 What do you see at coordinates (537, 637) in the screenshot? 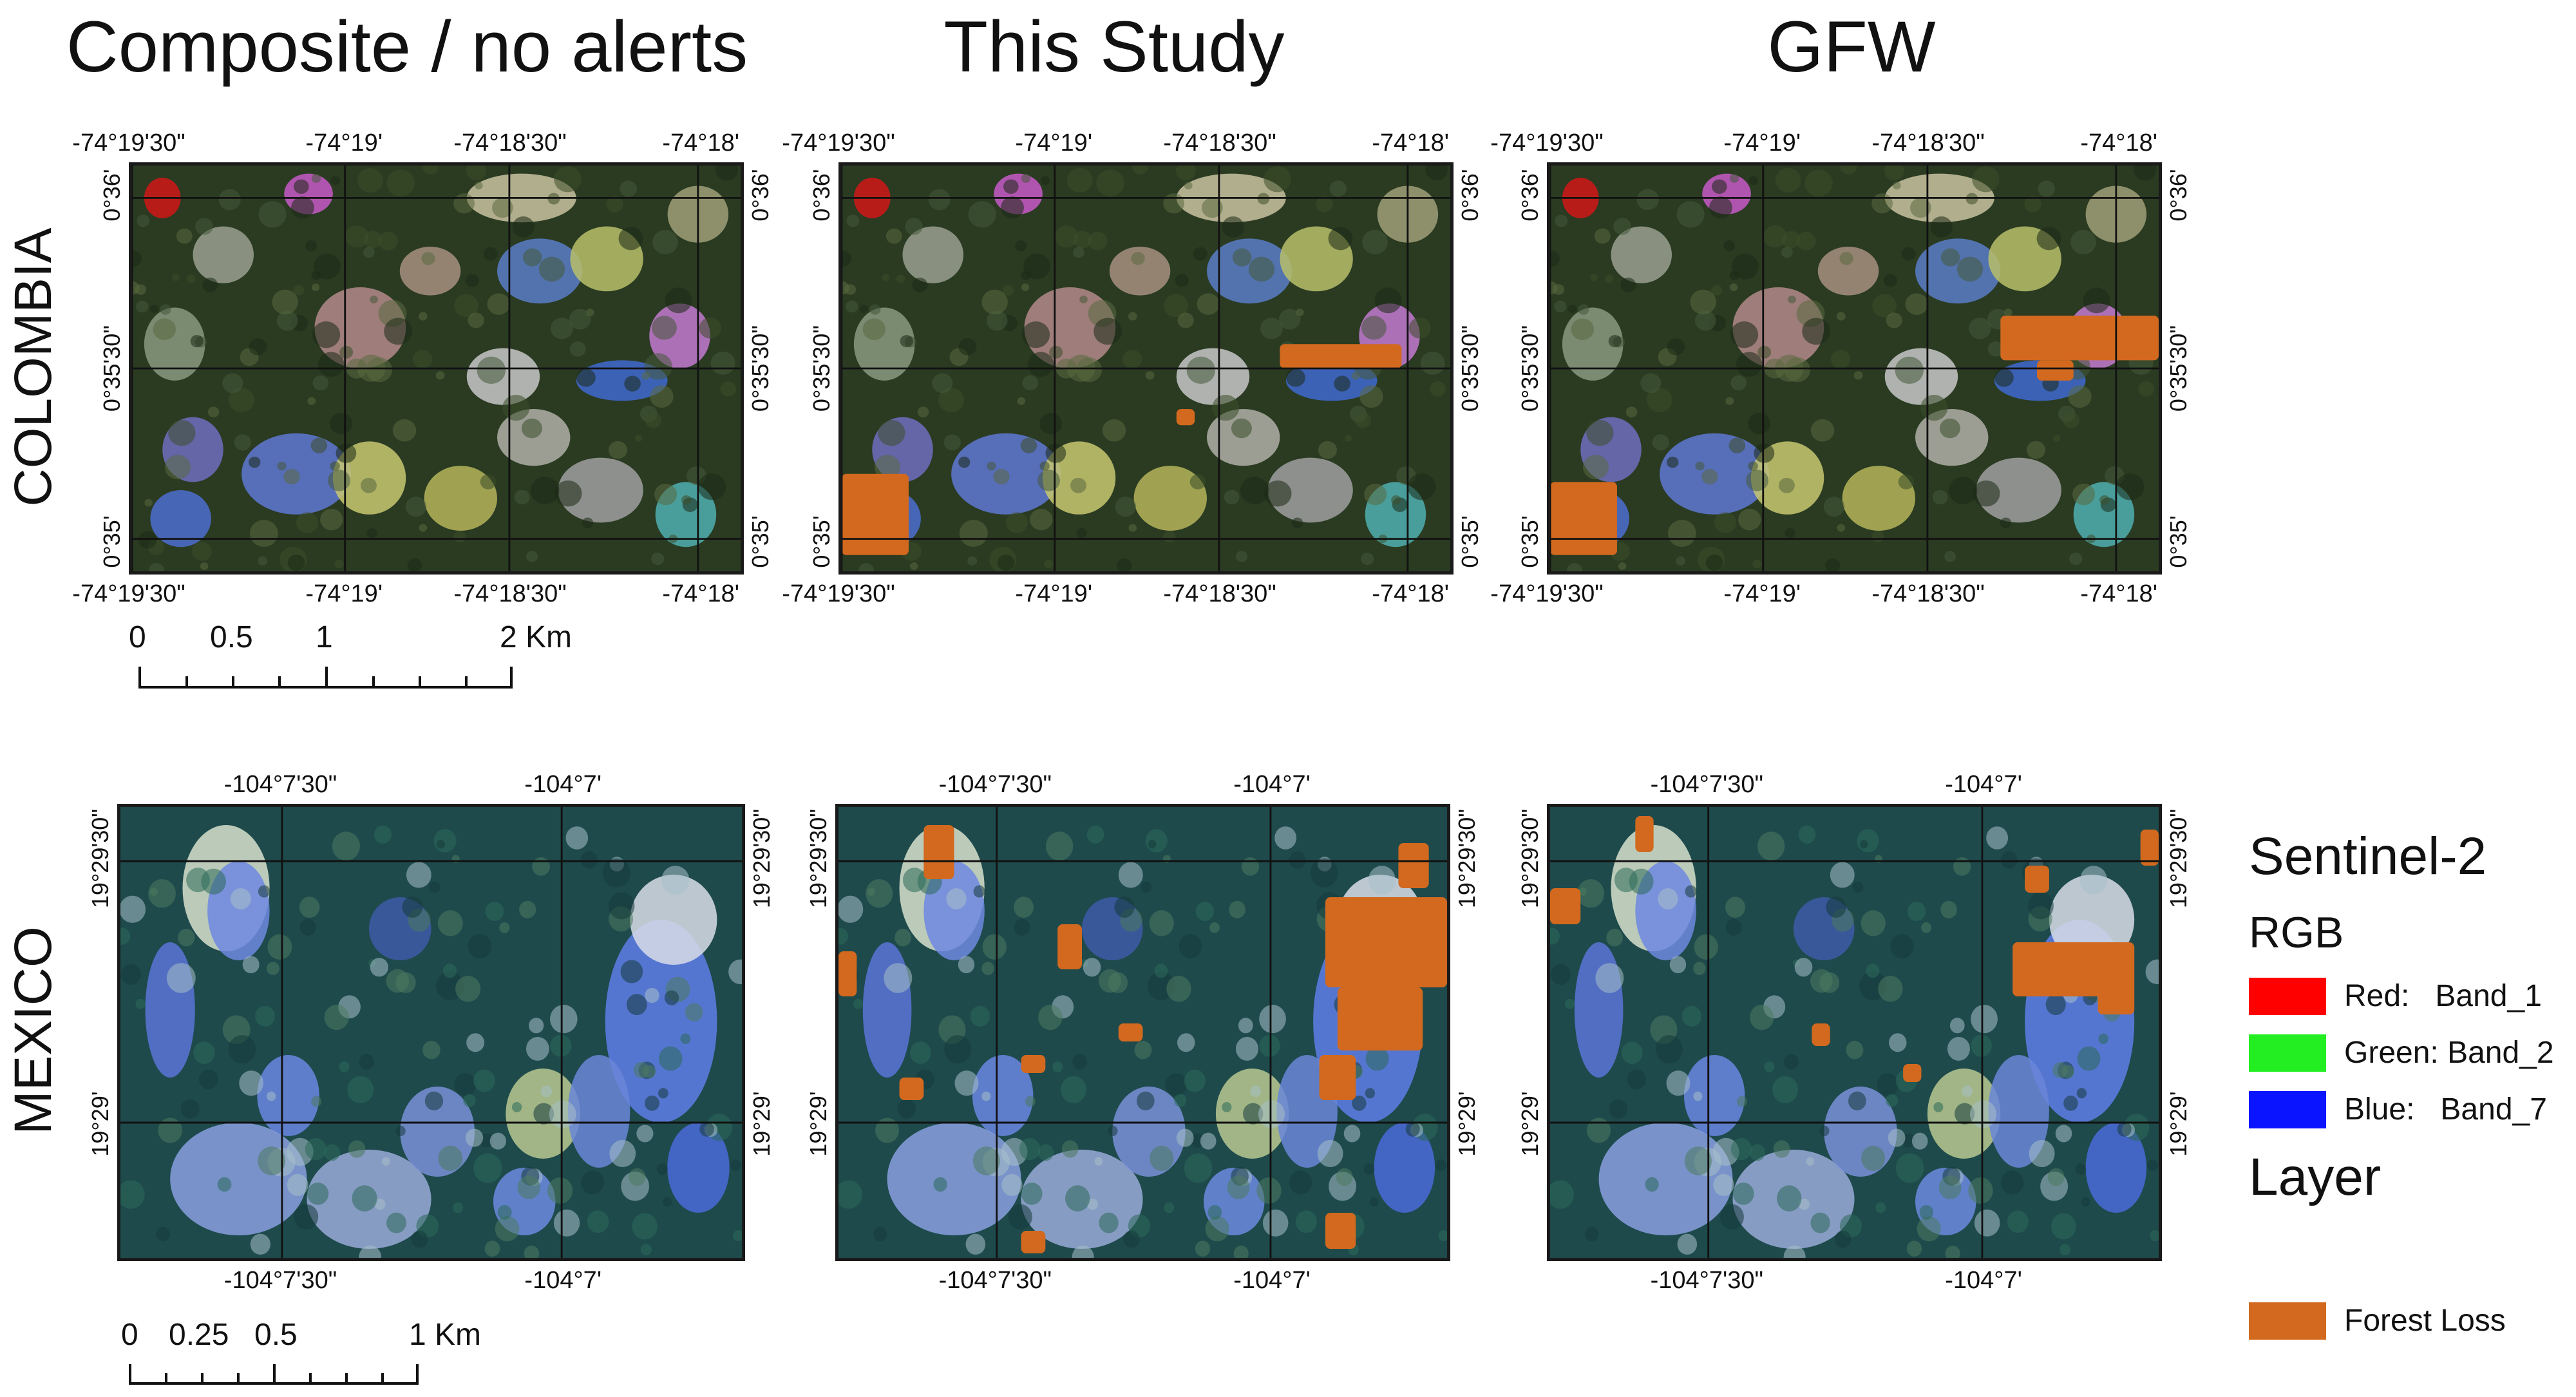
I see `scale-label: 2 Km` at bounding box center [537, 637].